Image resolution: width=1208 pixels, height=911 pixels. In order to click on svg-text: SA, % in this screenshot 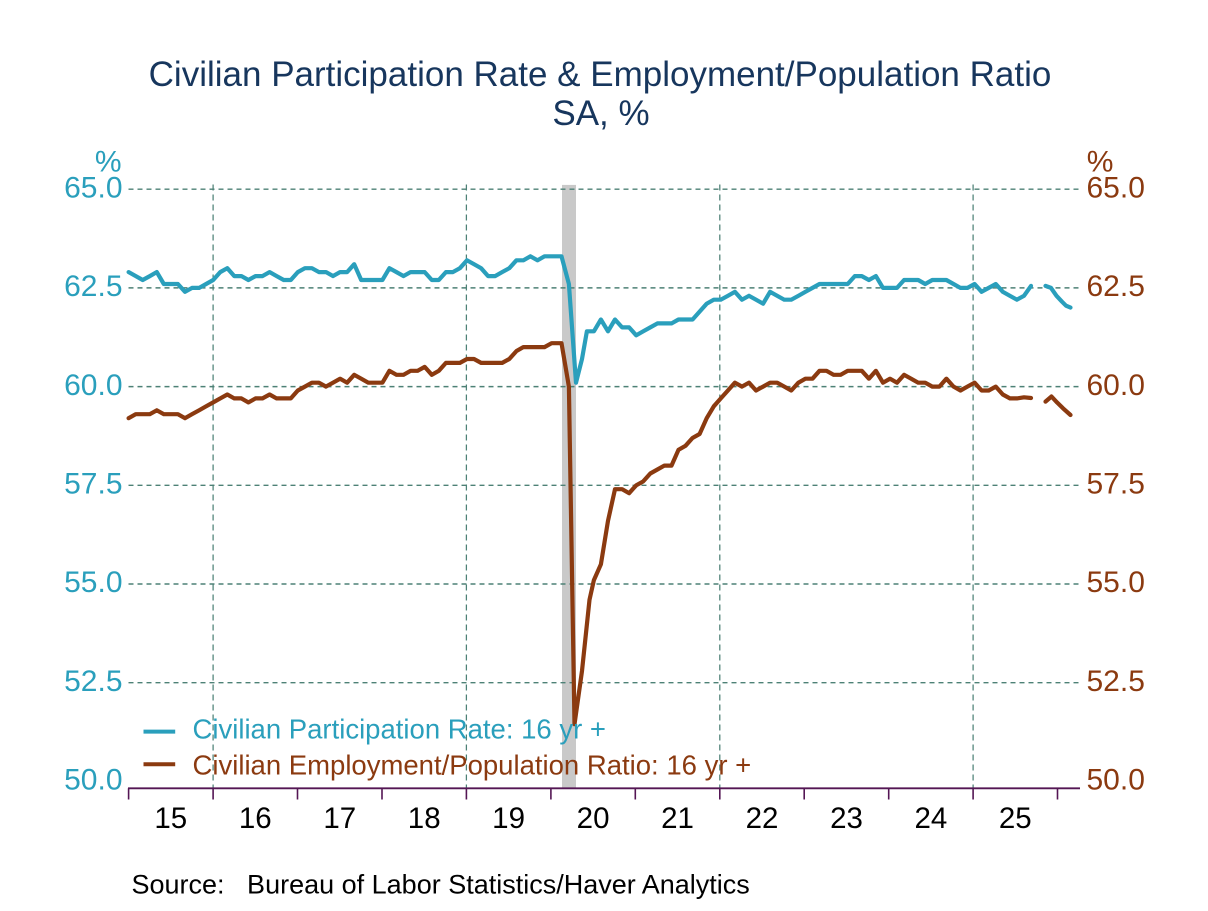, I will do `click(600, 113)`.